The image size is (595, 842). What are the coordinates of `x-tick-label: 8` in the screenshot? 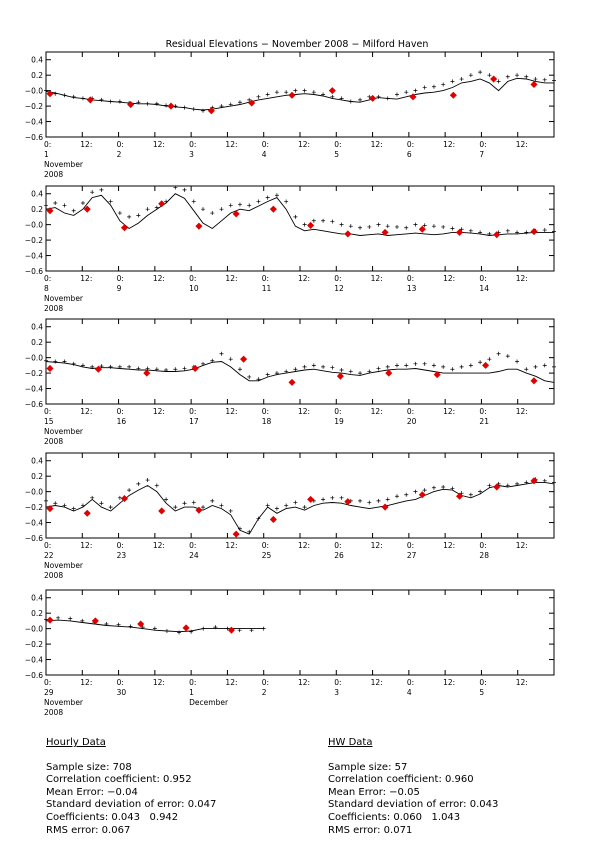 It's located at (46, 288).